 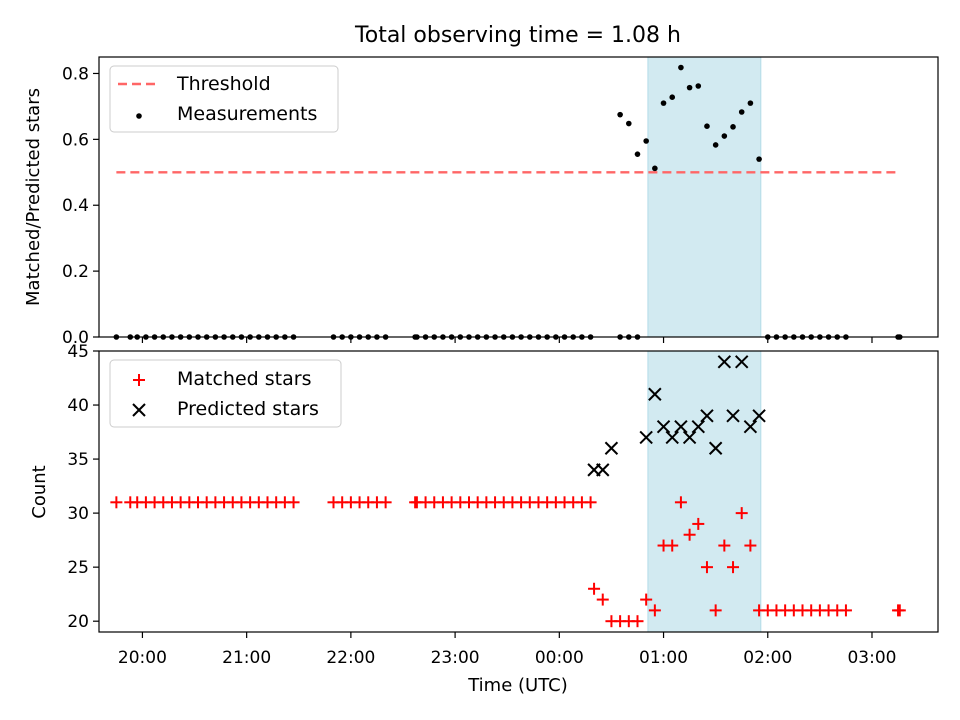 What do you see at coordinates (75, 272) in the screenshot?
I see `top-y-tick-label: 0.2` at bounding box center [75, 272].